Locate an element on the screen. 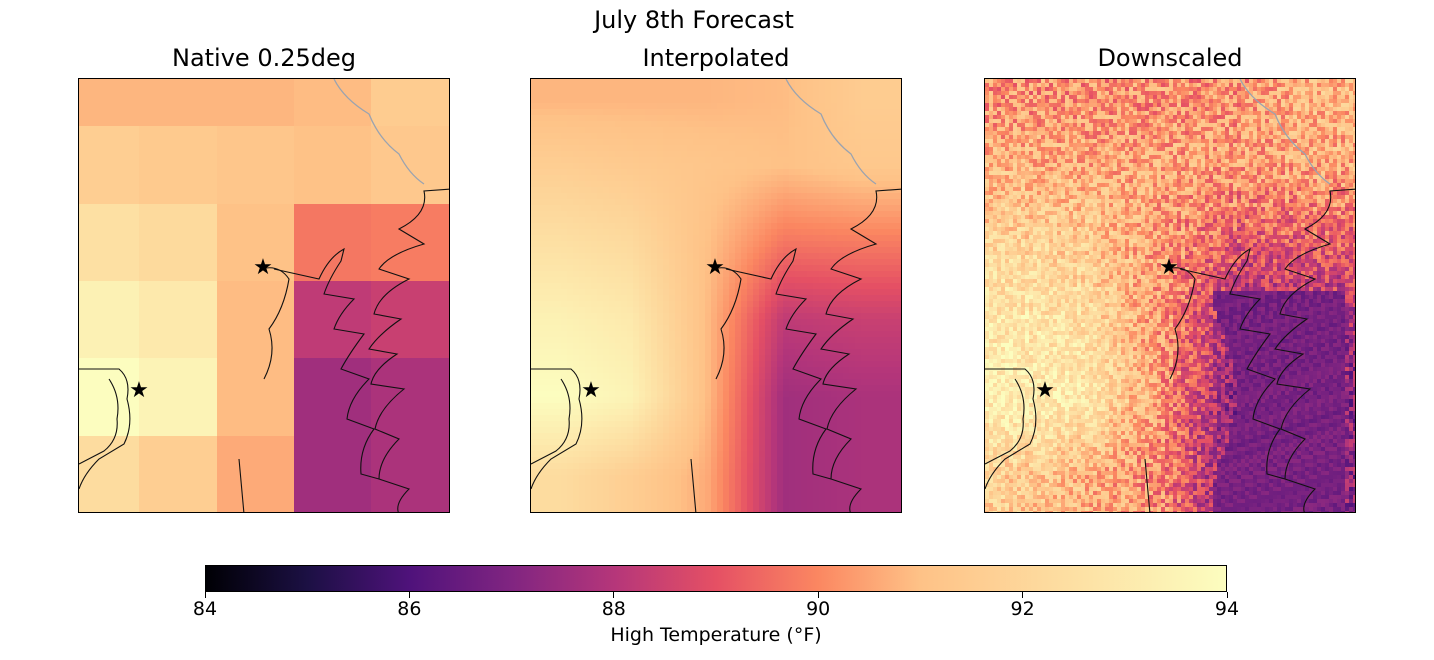 This screenshot has width=1434, height=660. star-marker-1-1: ★ is located at coordinates (715, 267).